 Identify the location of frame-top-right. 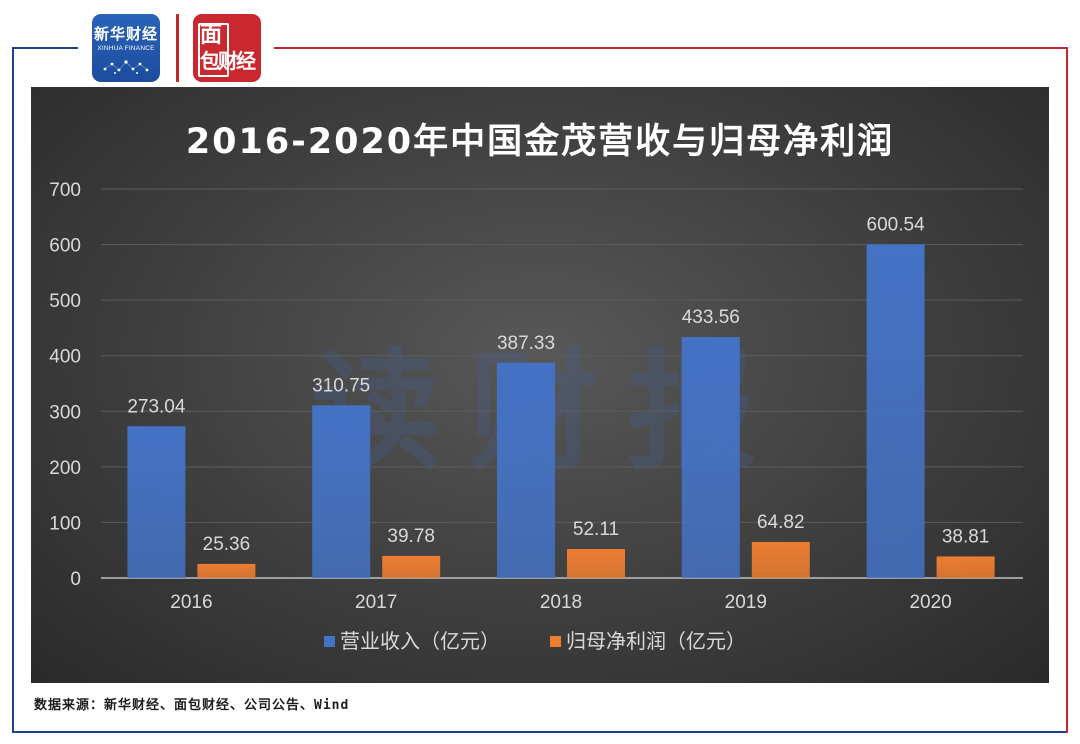
(671, 48).